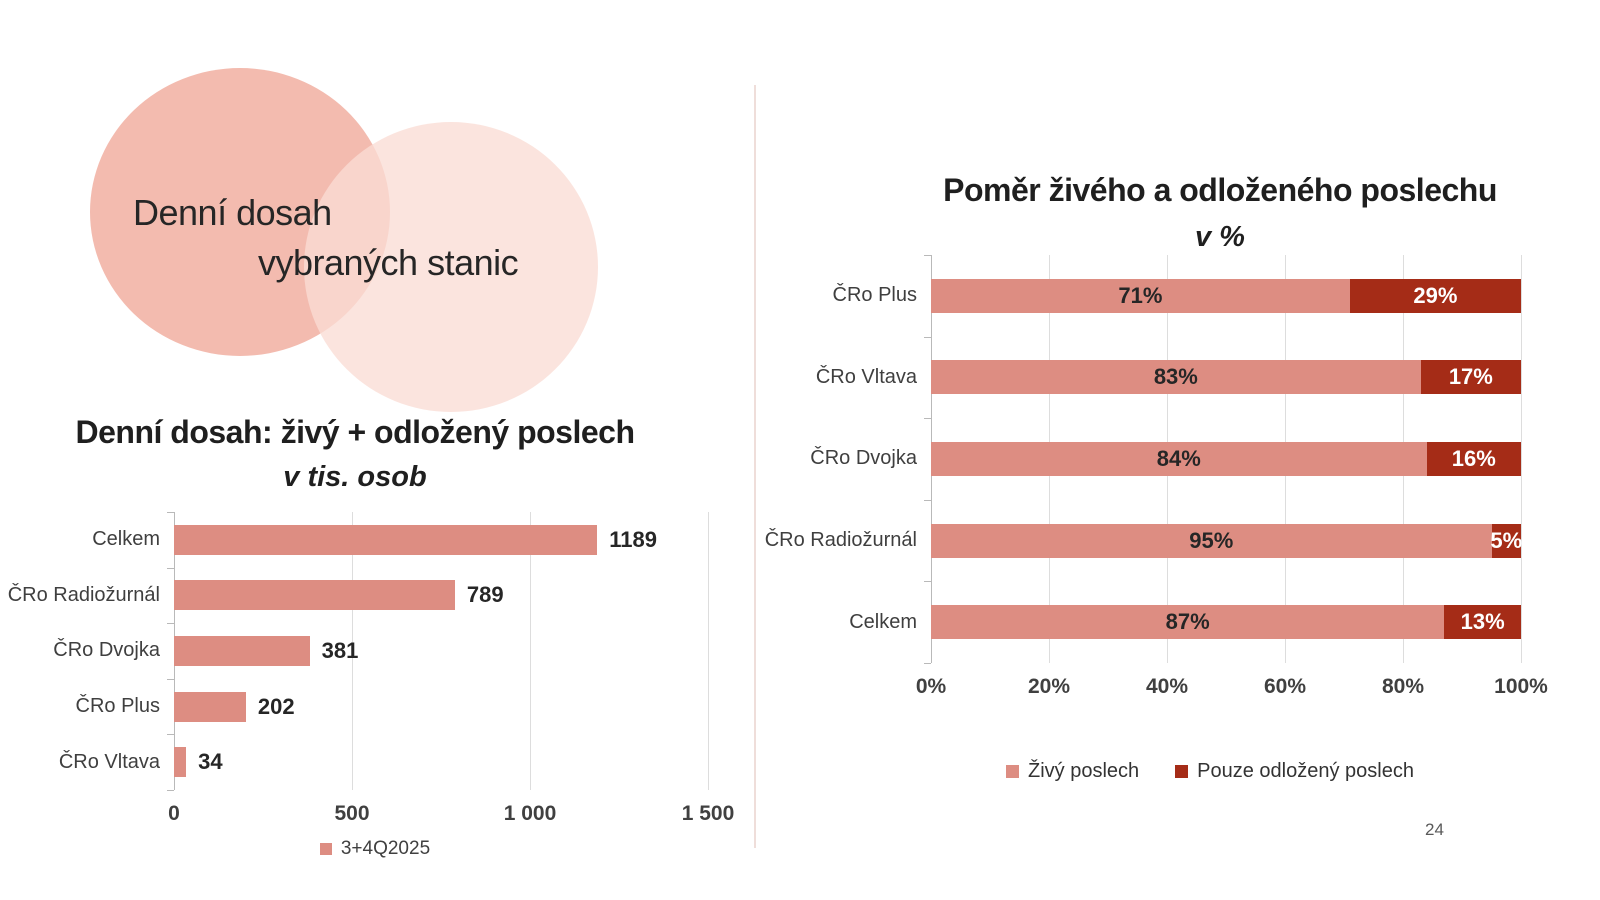 The width and height of the screenshot is (1600, 900). Describe the element at coordinates (355, 477) in the screenshot. I see `reach-chart-subtitle: v tis. osob` at that location.